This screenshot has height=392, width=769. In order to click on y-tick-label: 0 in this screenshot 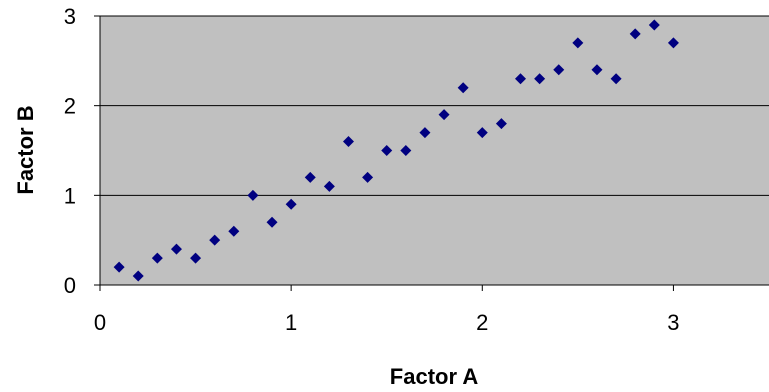, I will do `click(70, 285)`.